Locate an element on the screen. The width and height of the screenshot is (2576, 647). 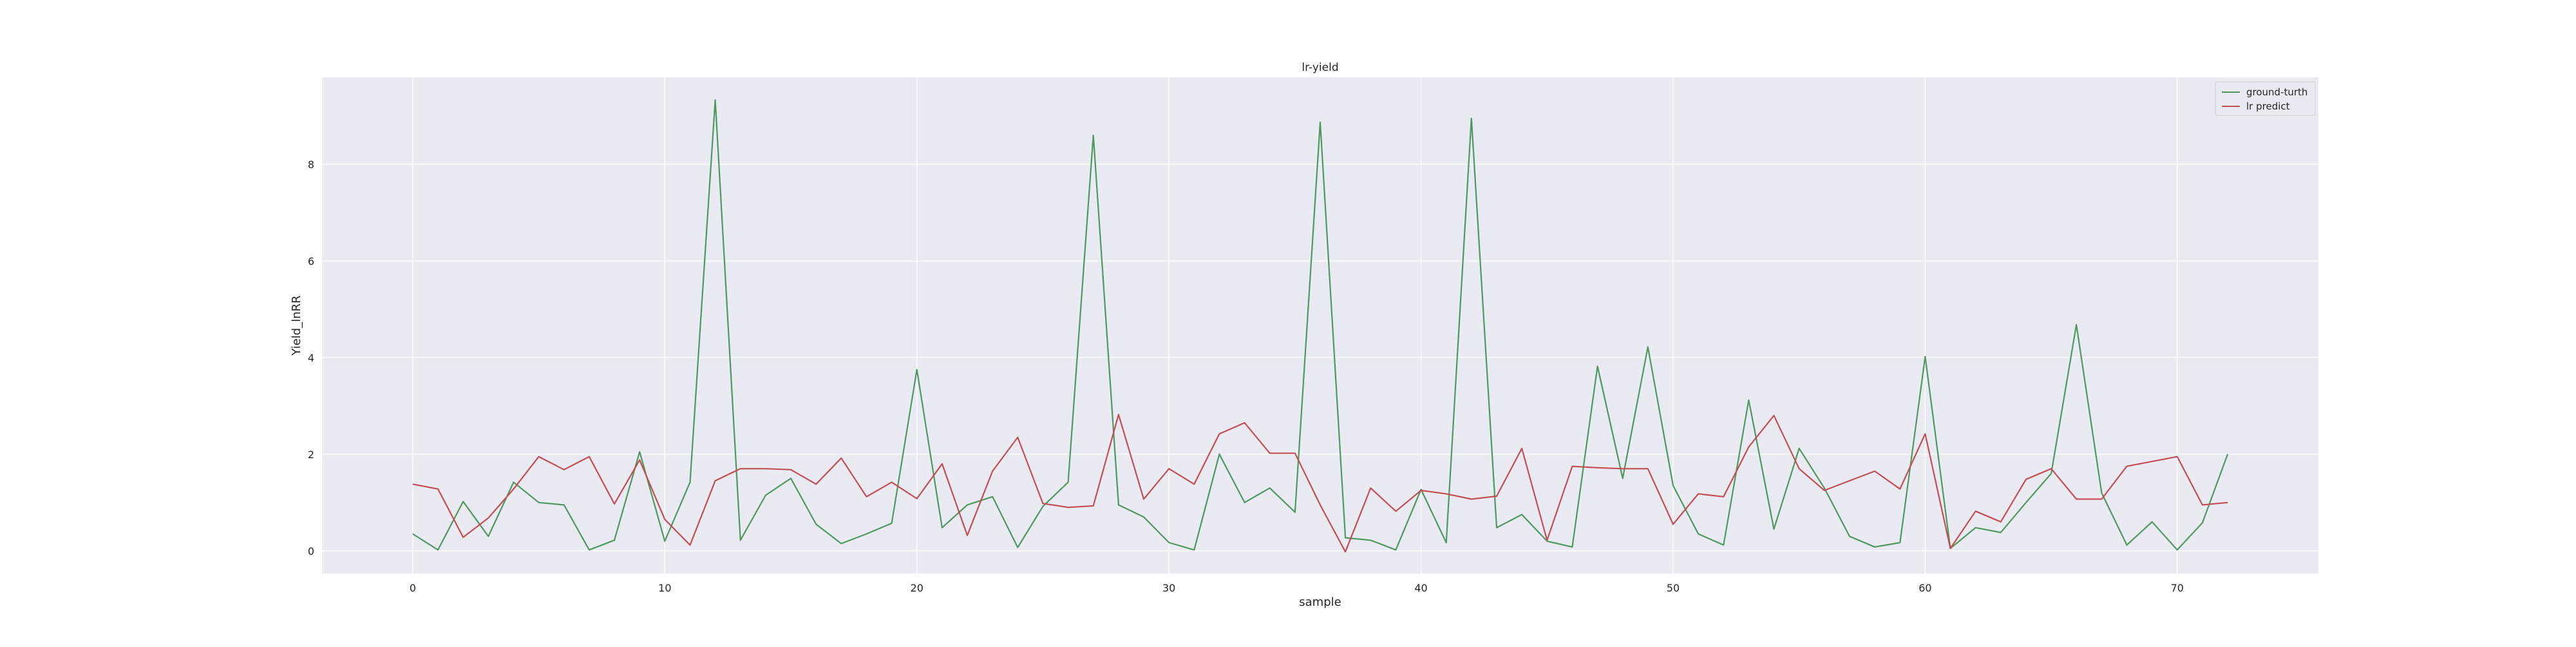
y-tick-label: 4 is located at coordinates (311, 358).